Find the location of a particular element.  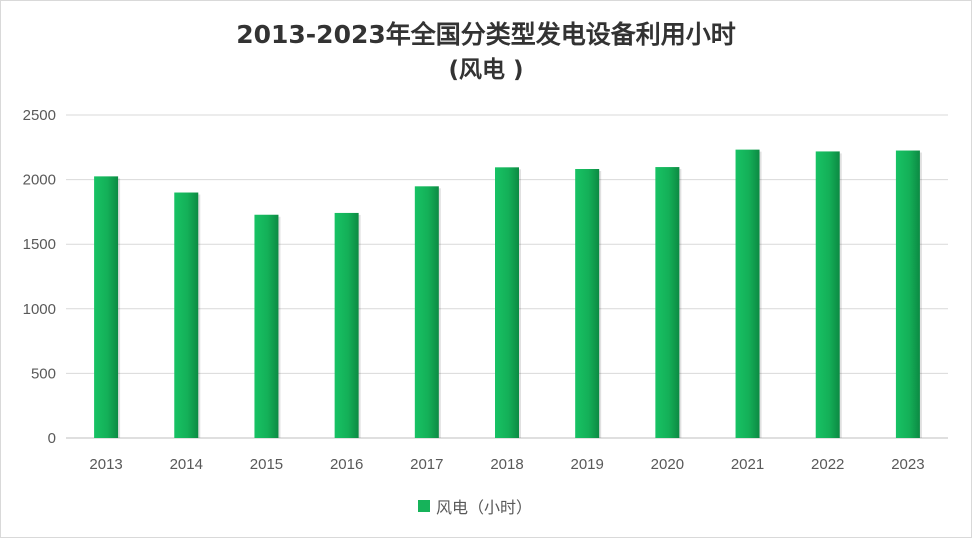

y-tick-label: 1000 is located at coordinates (39, 309).